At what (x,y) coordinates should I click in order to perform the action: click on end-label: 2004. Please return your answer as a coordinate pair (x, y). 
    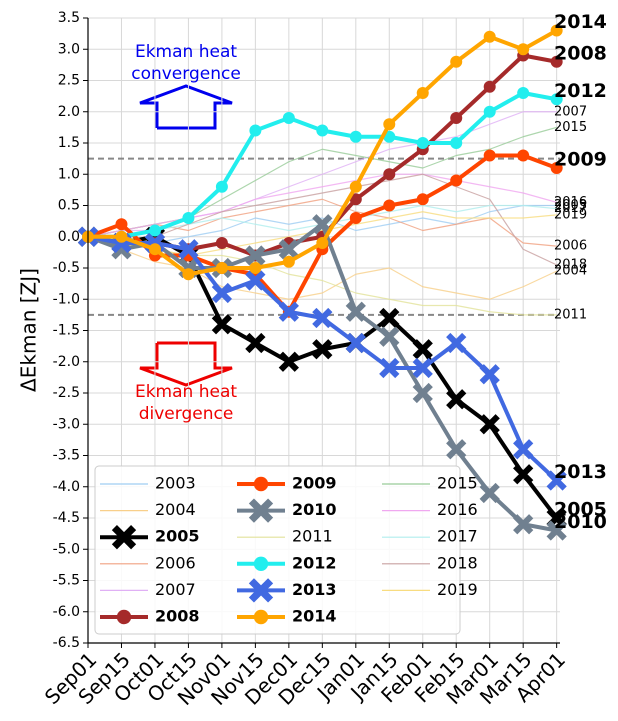
    Looking at the image, I should click on (570, 271).